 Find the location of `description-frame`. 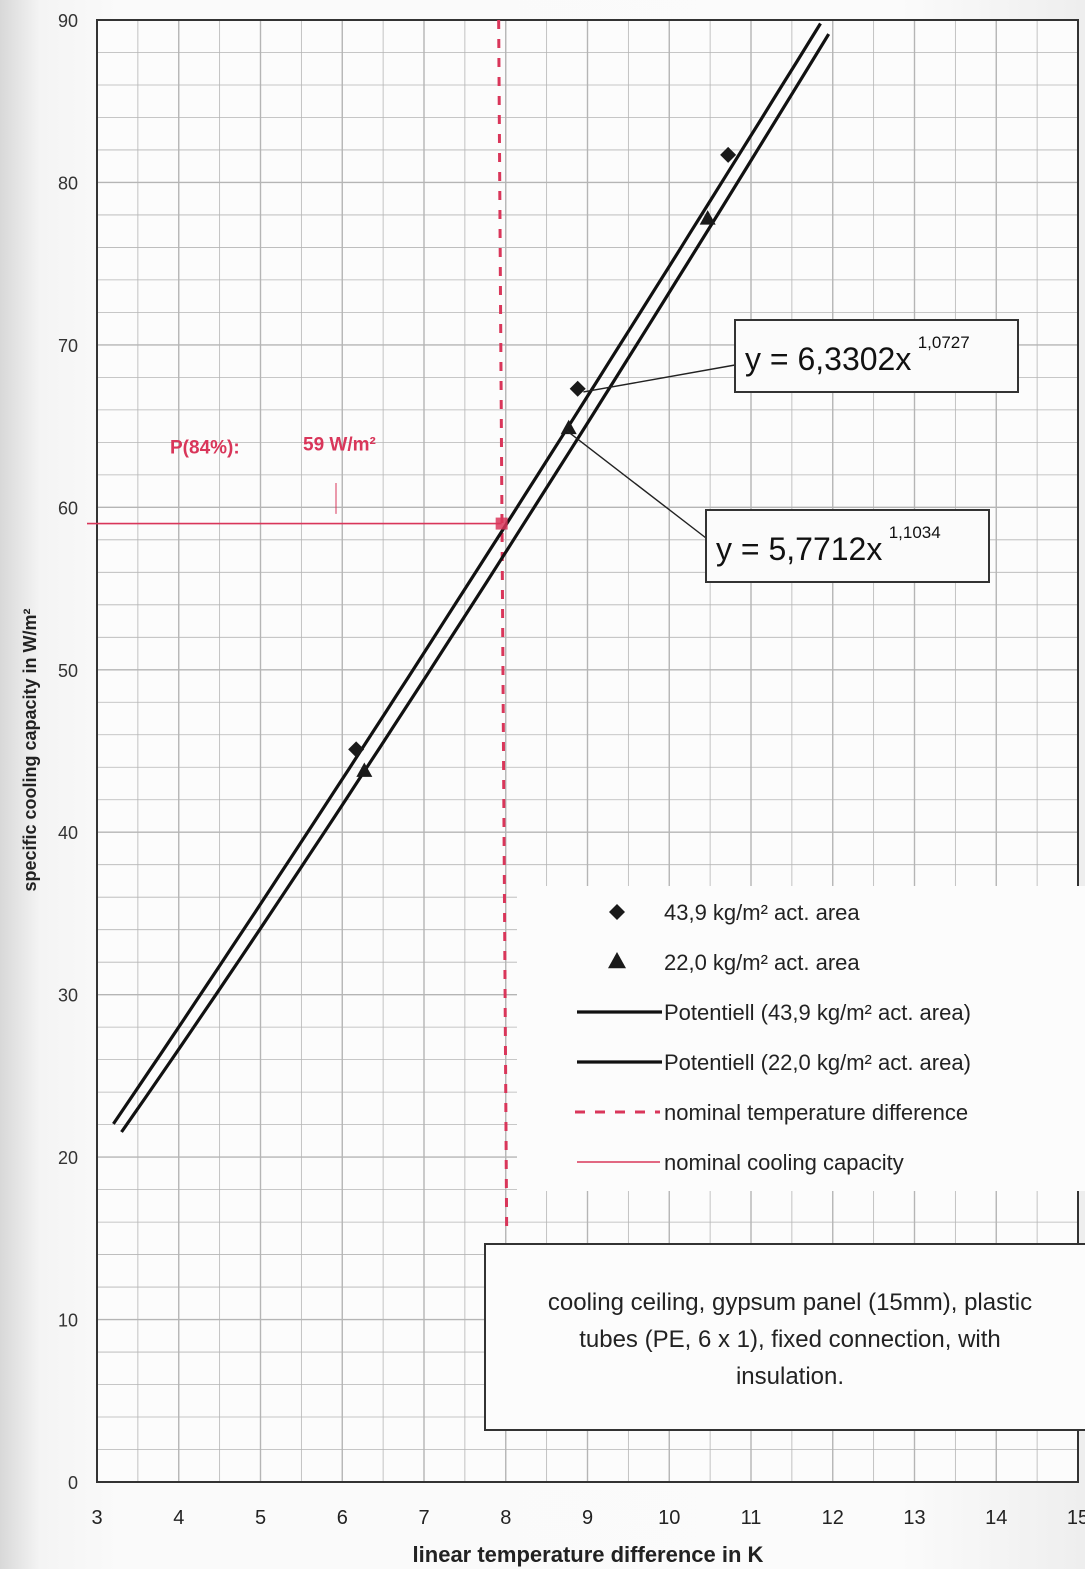

description-frame is located at coordinates (784, 1337).